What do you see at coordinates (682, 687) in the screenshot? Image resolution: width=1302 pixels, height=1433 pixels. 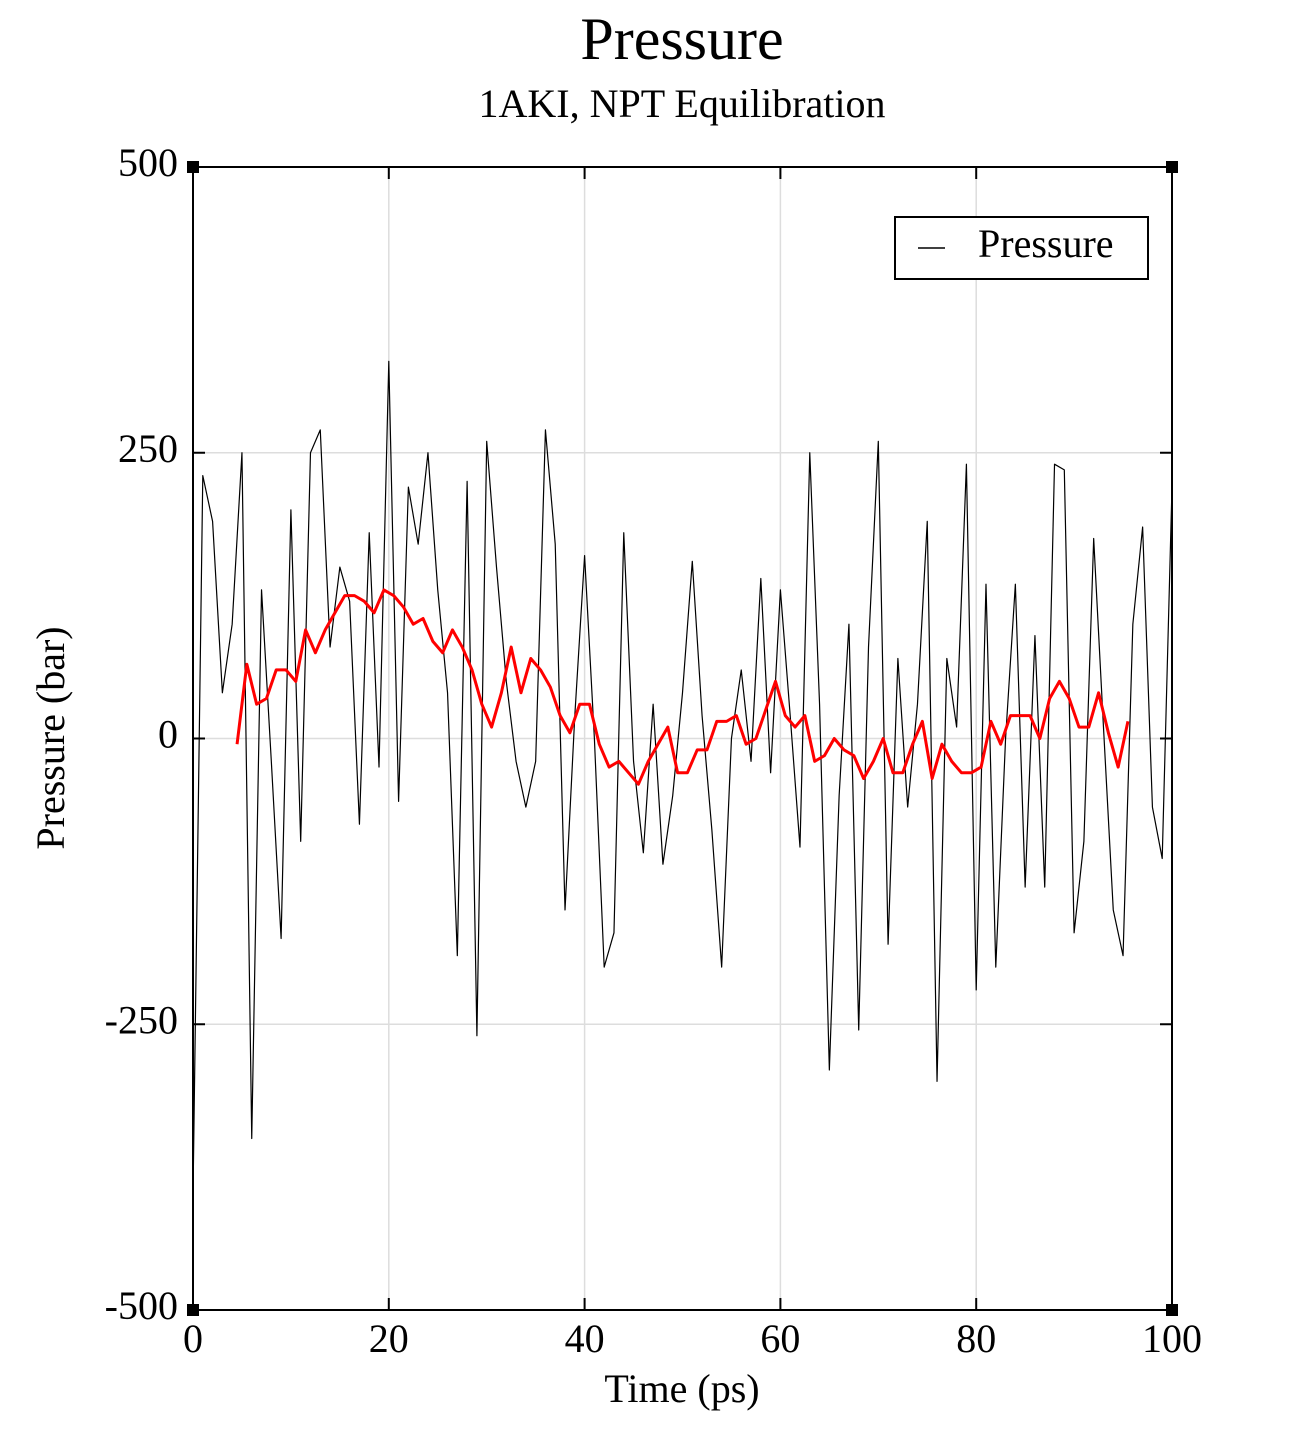 I see `series-line` at bounding box center [682, 687].